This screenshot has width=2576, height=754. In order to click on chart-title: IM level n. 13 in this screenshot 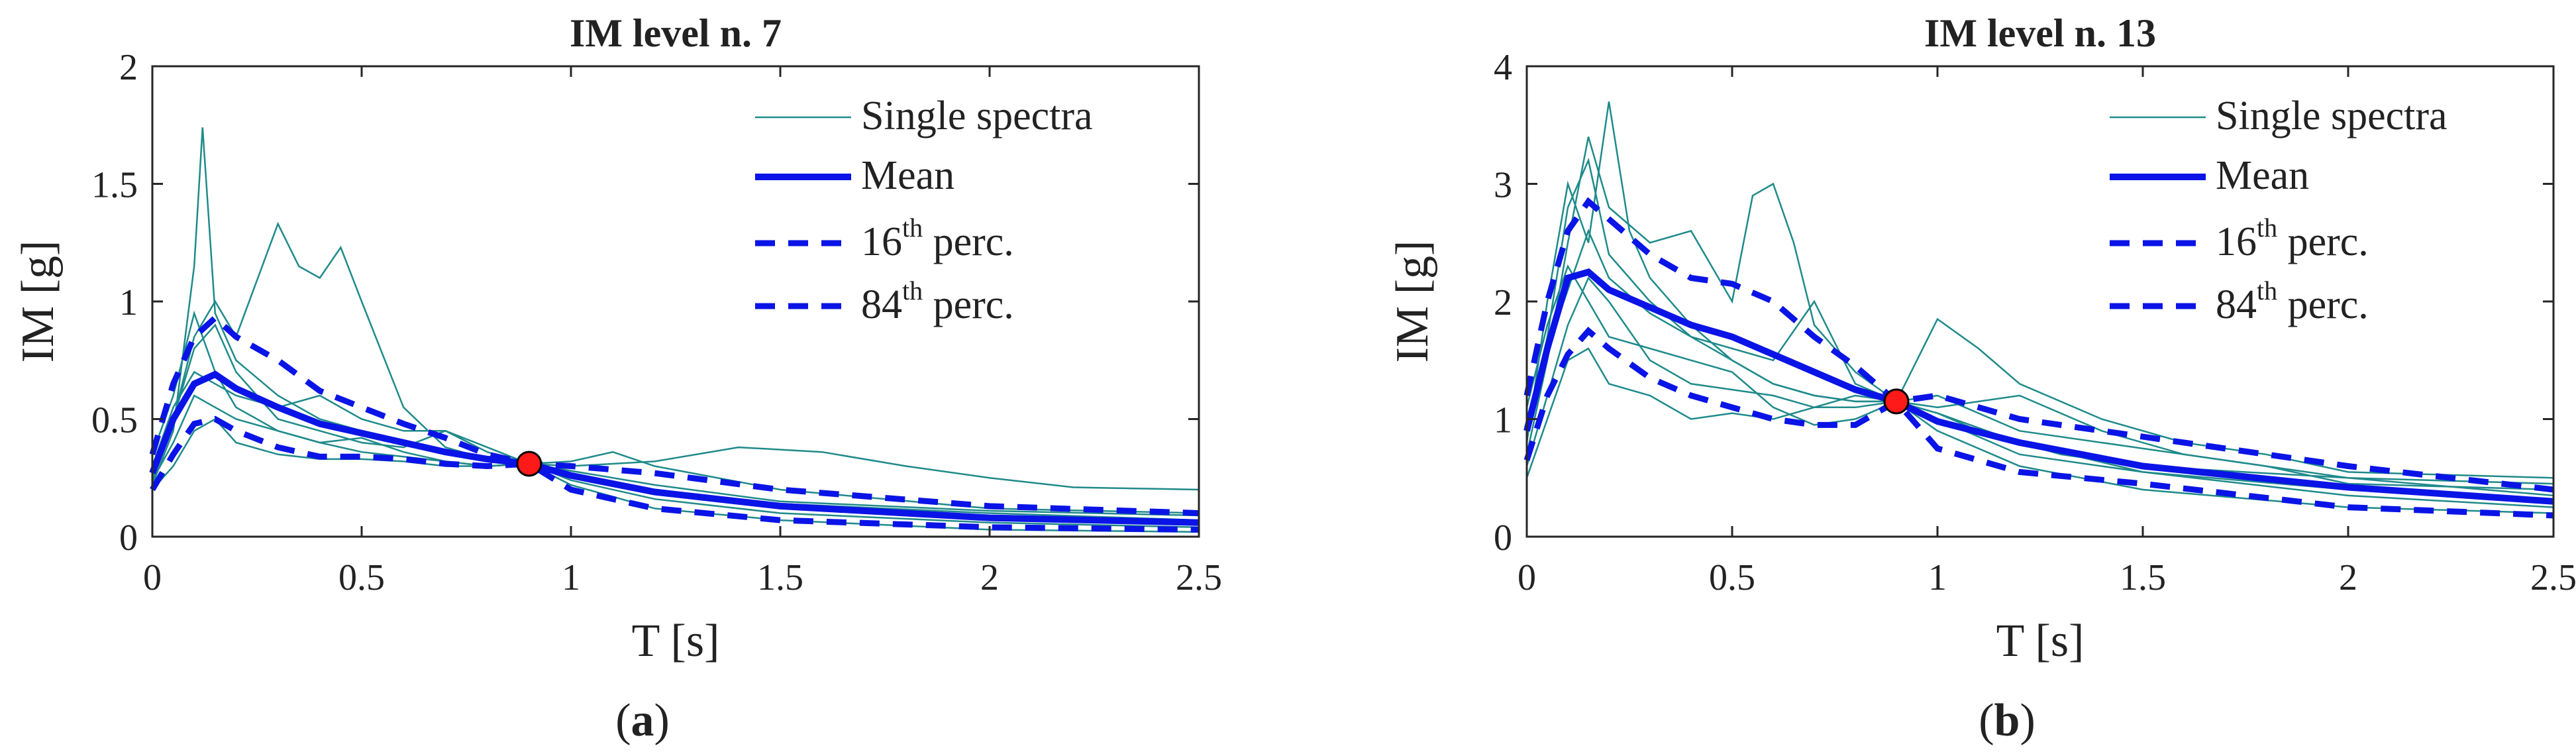, I will do `click(2040, 33)`.